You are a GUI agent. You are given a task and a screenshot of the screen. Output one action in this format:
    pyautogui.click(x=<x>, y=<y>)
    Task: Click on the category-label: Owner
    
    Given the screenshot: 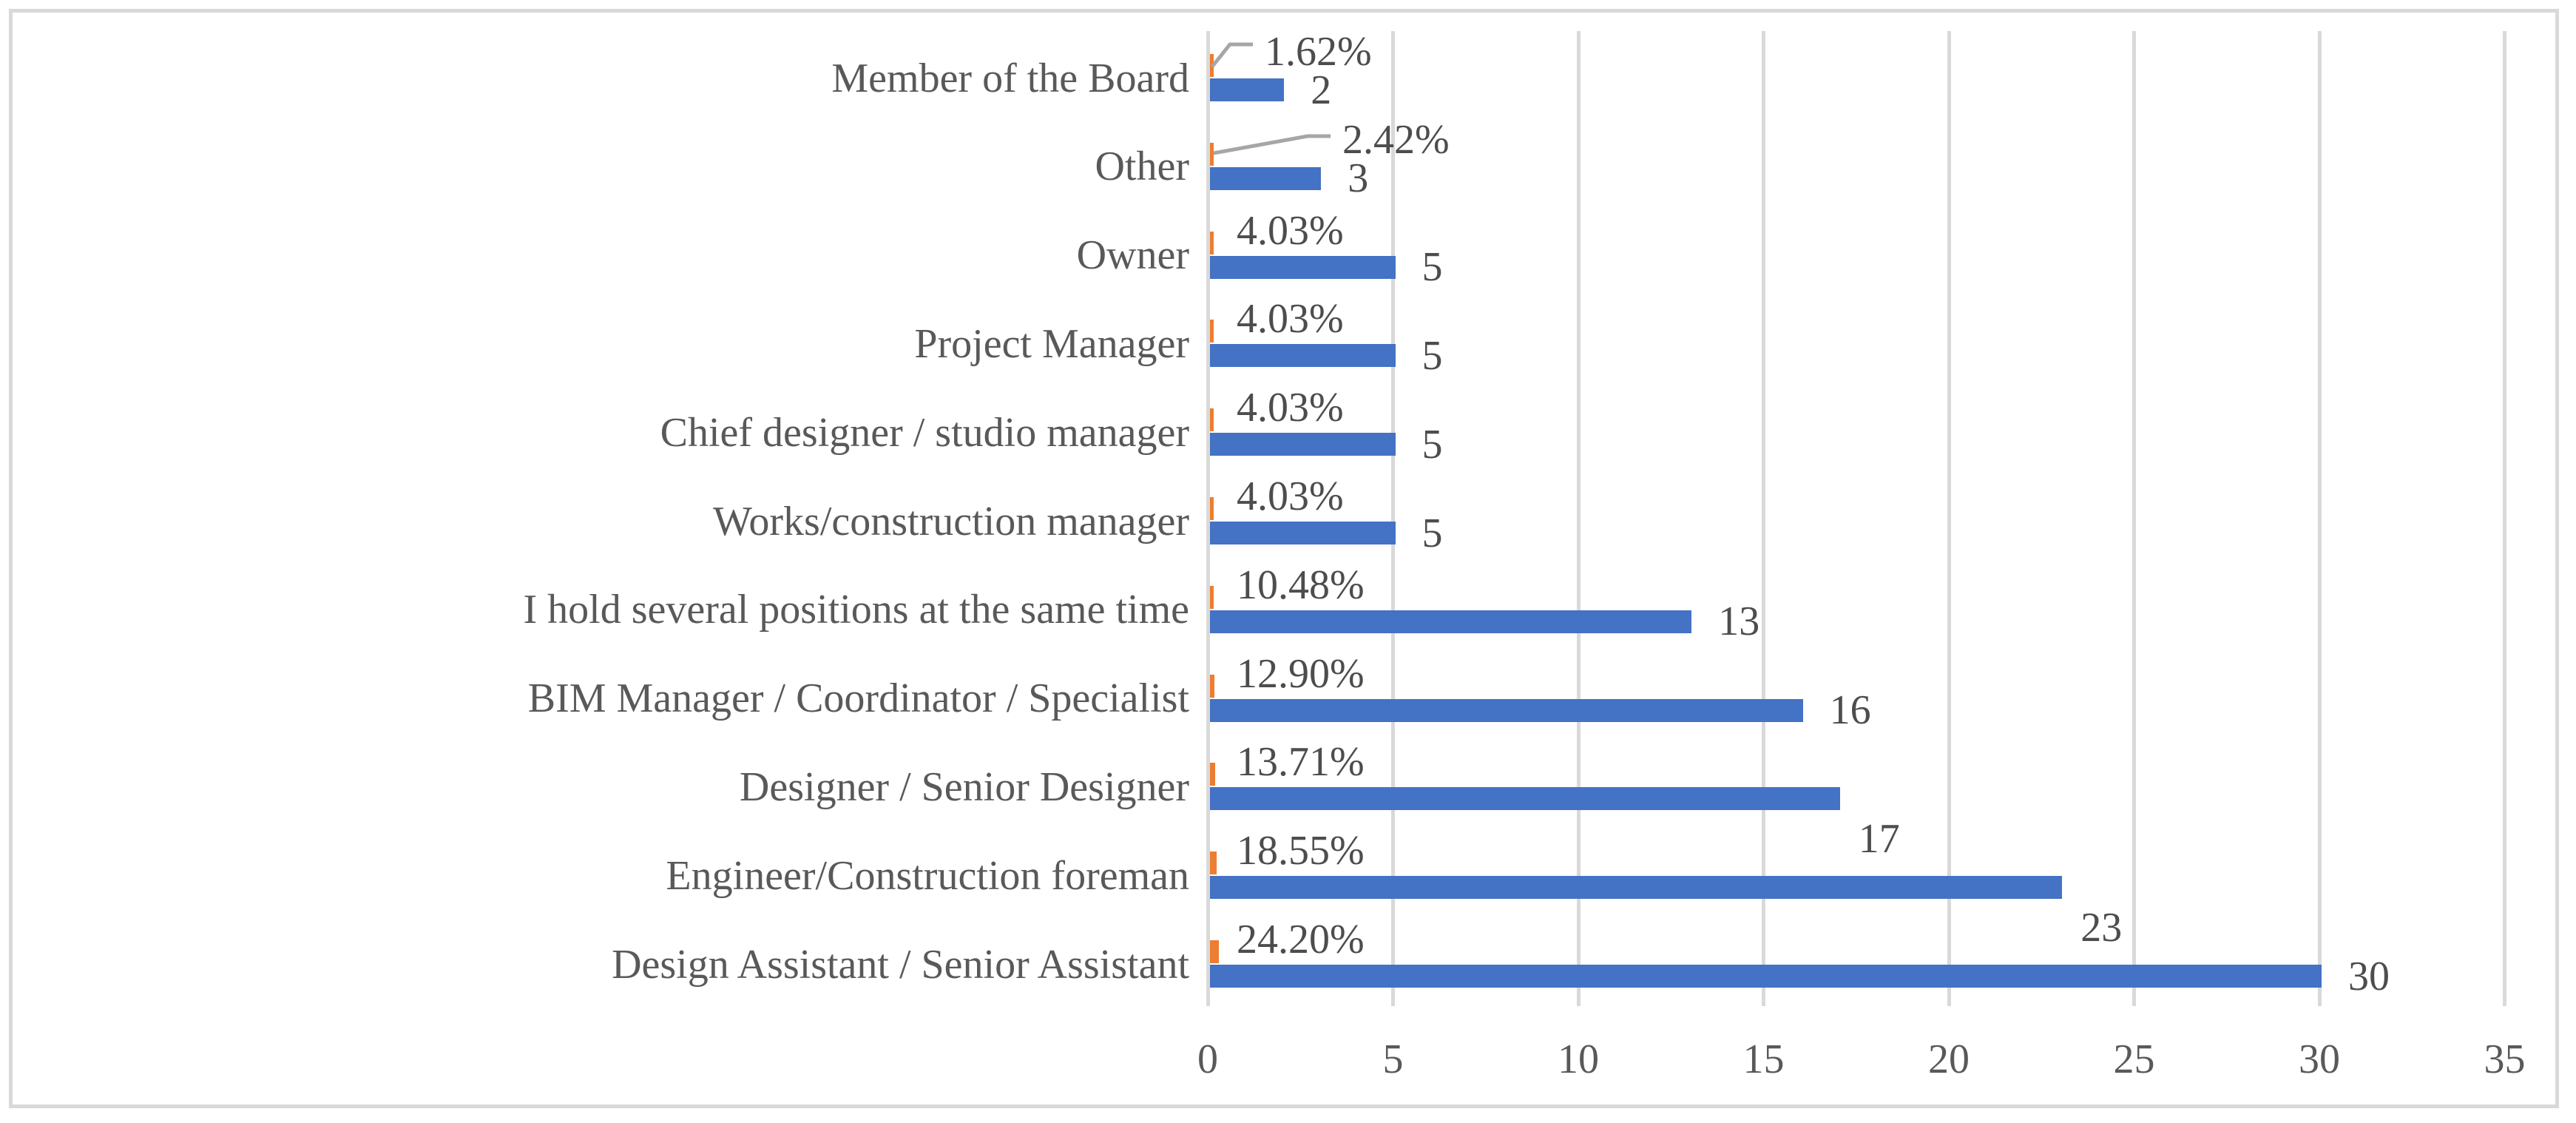 What is the action you would take?
    pyautogui.click(x=1132, y=255)
    